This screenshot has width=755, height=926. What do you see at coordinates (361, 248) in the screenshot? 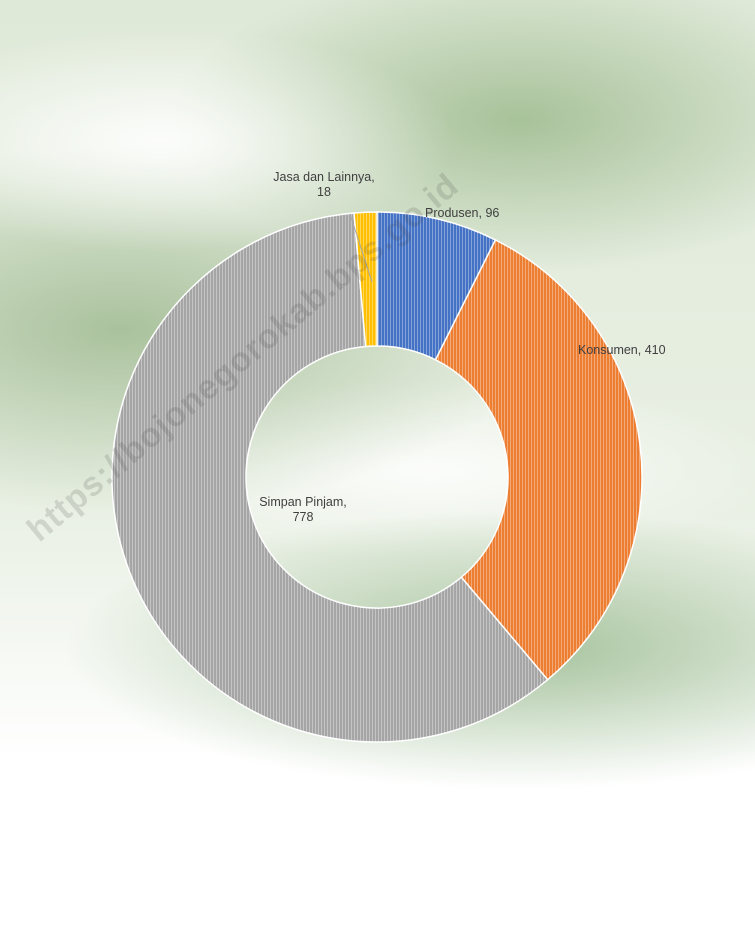
I see `leader-line` at bounding box center [361, 248].